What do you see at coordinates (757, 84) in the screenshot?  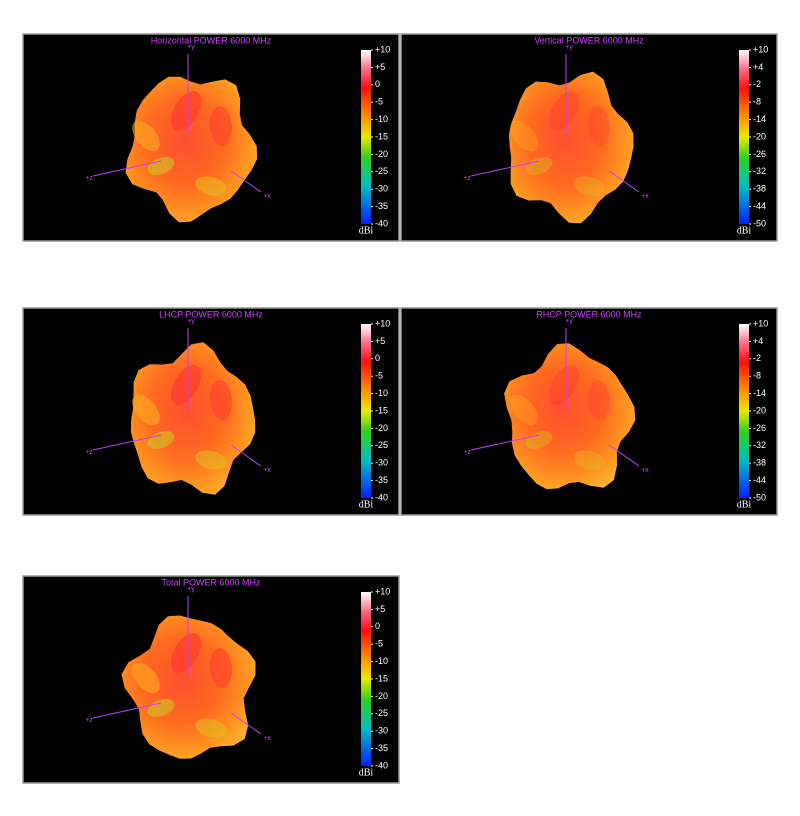 I see `colorbar-tick-label: -2` at bounding box center [757, 84].